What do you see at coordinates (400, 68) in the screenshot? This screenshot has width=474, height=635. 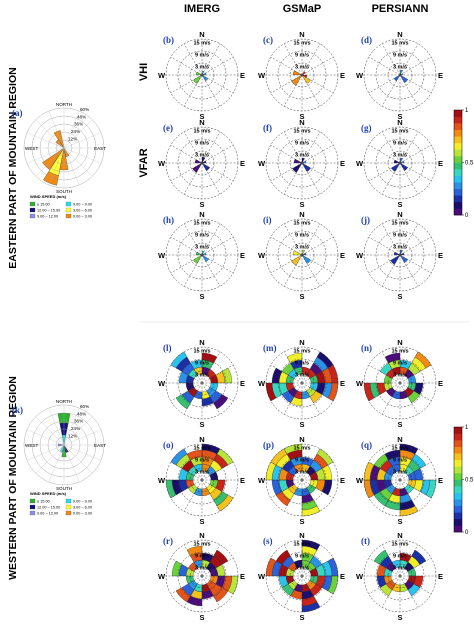 I see `ring-label-d: 3 m/s` at bounding box center [400, 68].